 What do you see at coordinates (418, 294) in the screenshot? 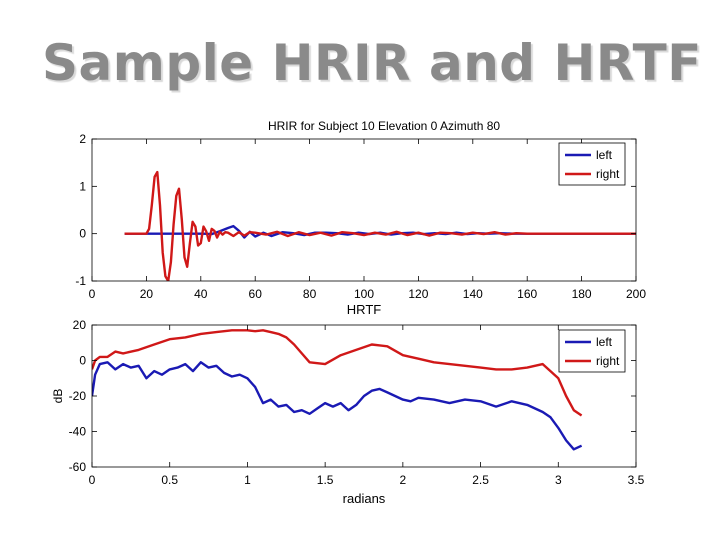
I see `x-tick-label: 120` at bounding box center [418, 294].